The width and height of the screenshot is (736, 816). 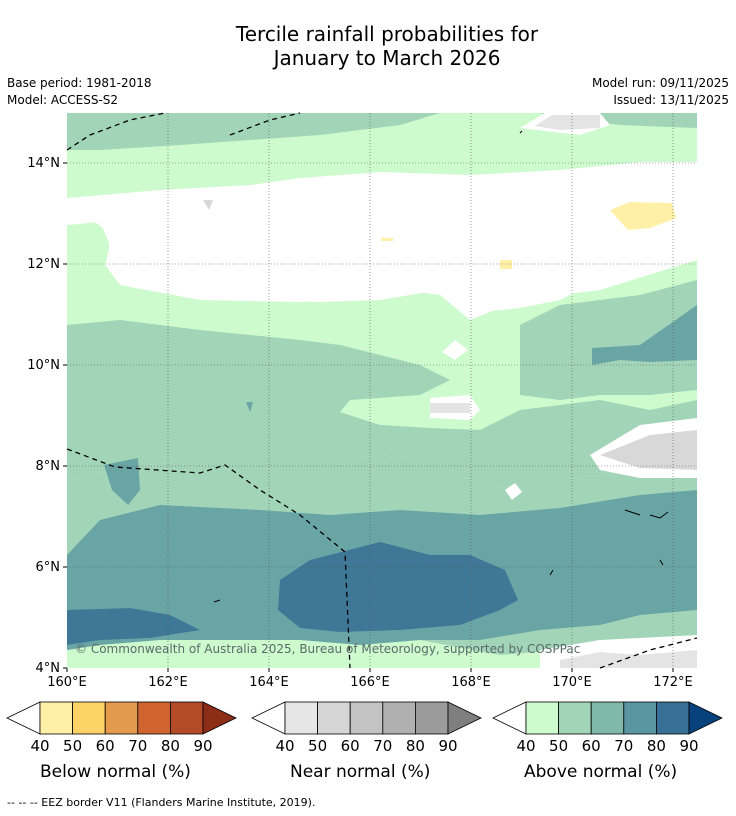 I want to click on title-line-1: Tercile rainfall probabilities for, so click(x=387, y=34).